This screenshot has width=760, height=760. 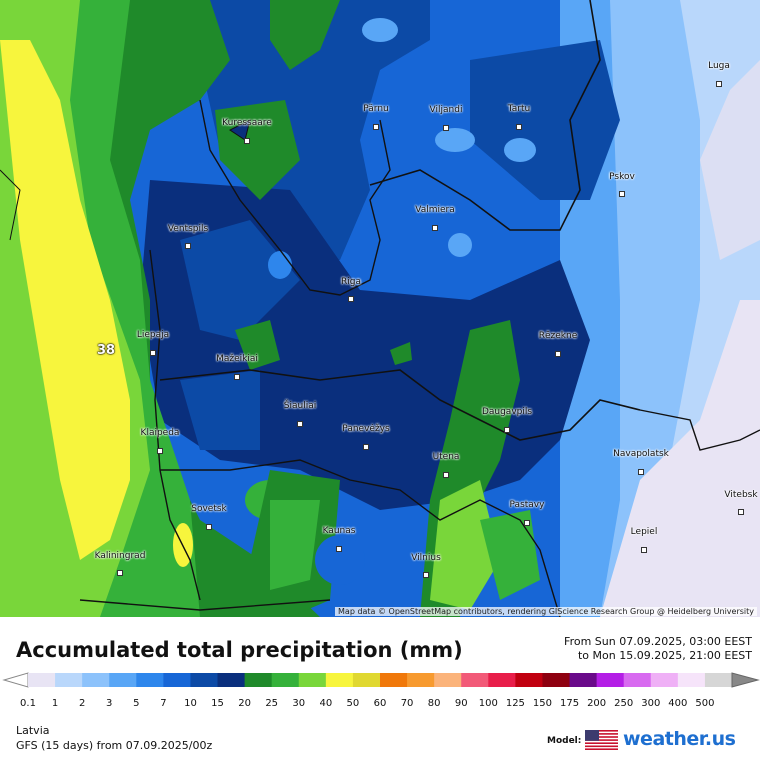 I want to click on scale-tick-label: 40, so click(x=326, y=703).